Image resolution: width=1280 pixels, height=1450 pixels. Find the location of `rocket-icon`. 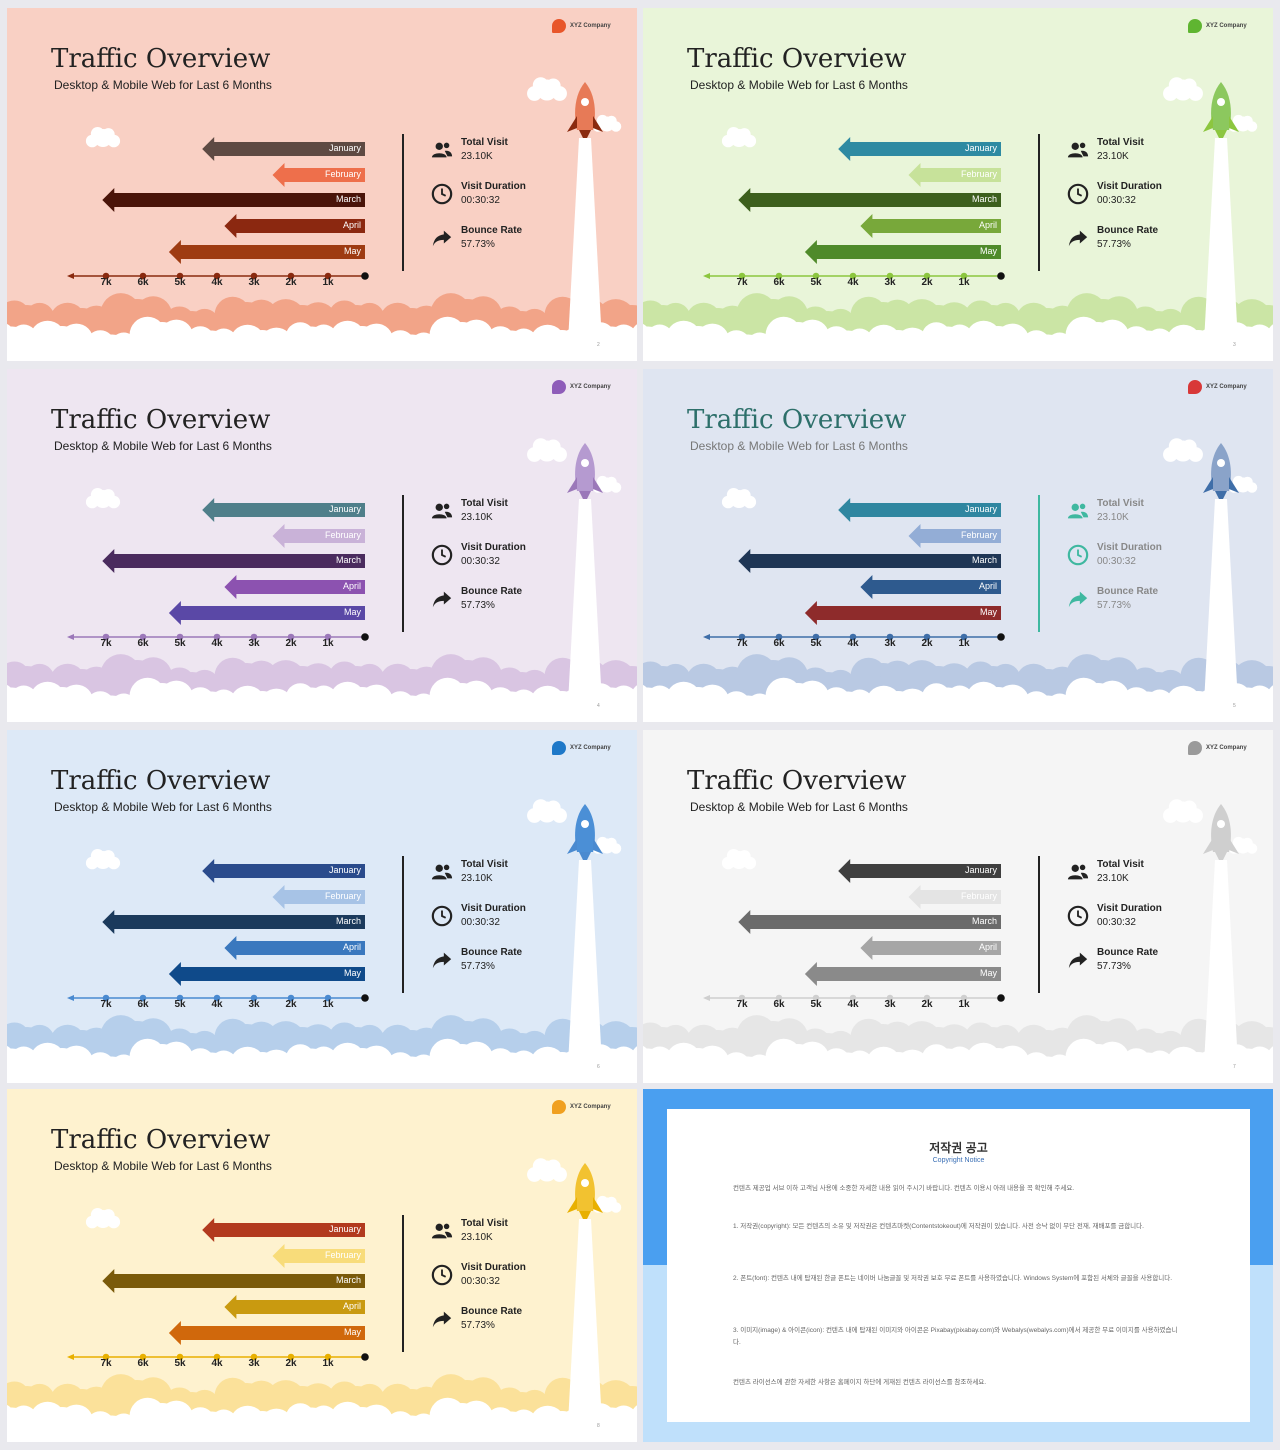

rocket-icon is located at coordinates (1221, 110).